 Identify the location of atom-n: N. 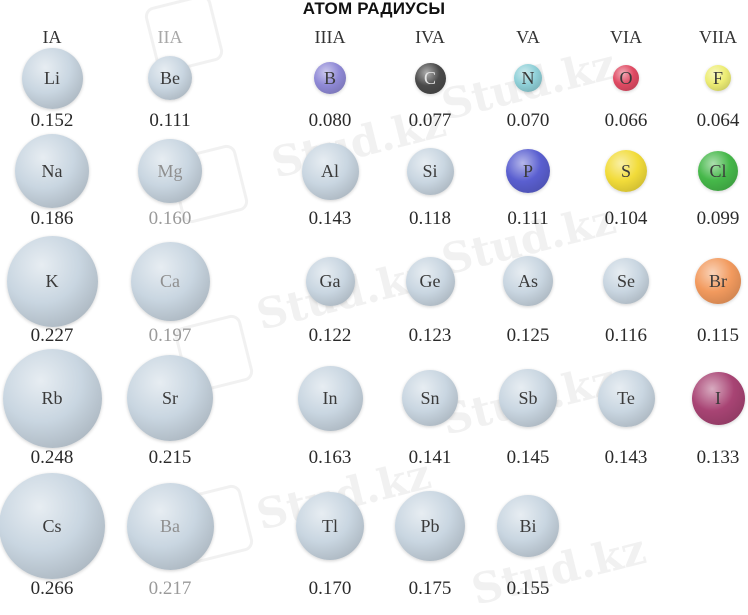
(528, 78).